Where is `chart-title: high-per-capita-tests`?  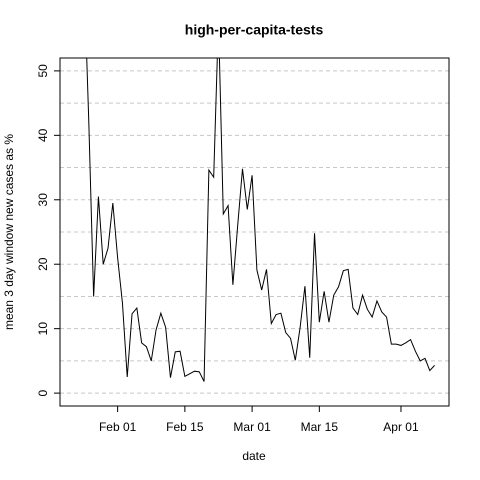
chart-title: high-per-capita-tests is located at coordinates (254, 30).